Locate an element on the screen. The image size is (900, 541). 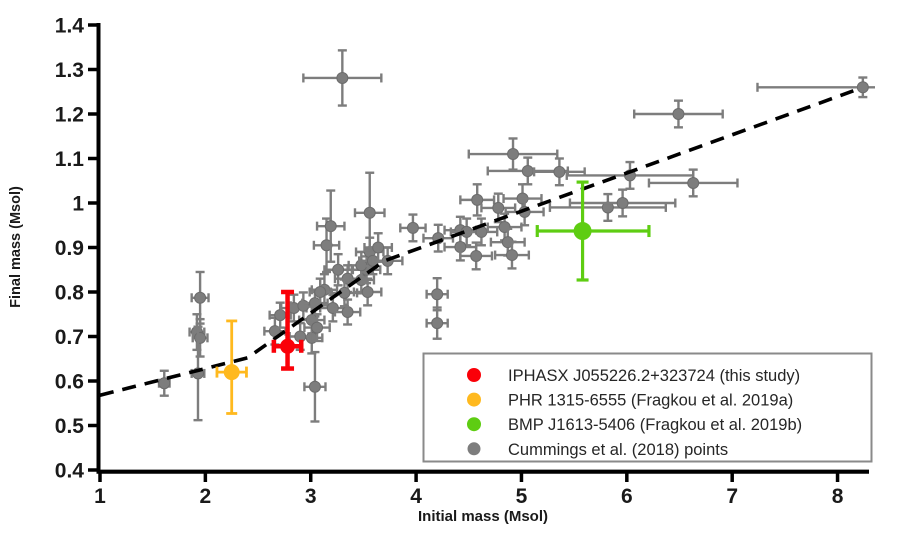
y-tick-label: 1.2 is located at coordinates (69, 115).